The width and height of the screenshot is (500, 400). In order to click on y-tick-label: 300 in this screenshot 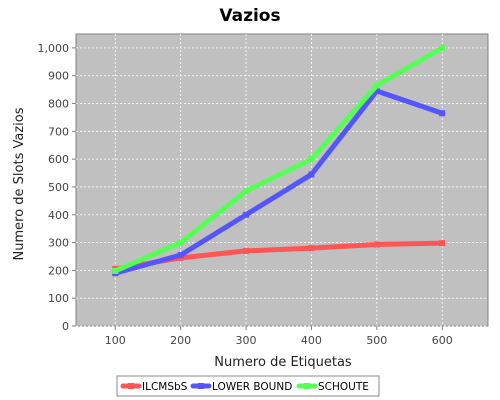, I will do `click(58, 243)`.